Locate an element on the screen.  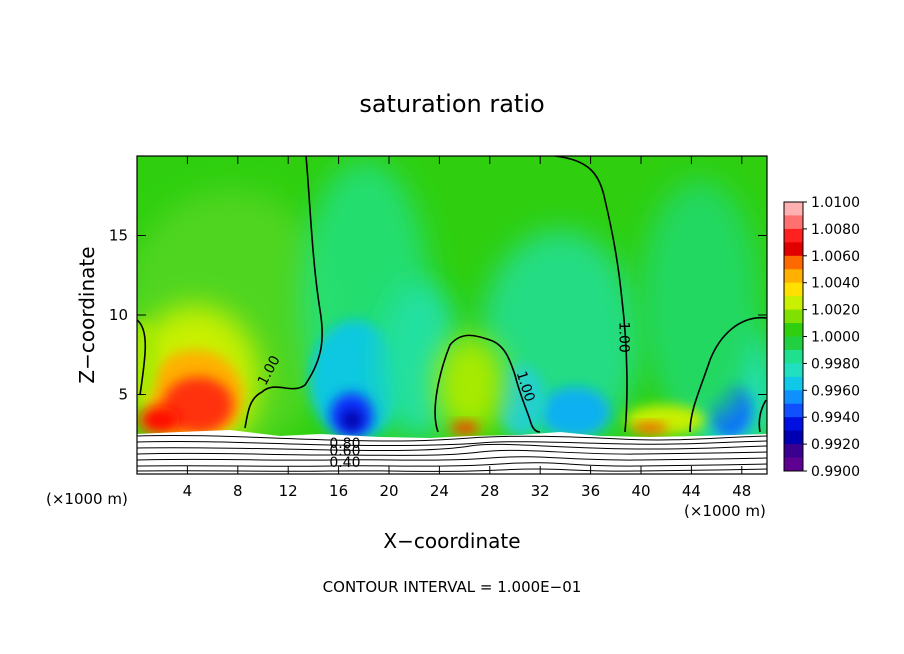
x-unit-right: (×1000 m) is located at coordinates (725, 511).